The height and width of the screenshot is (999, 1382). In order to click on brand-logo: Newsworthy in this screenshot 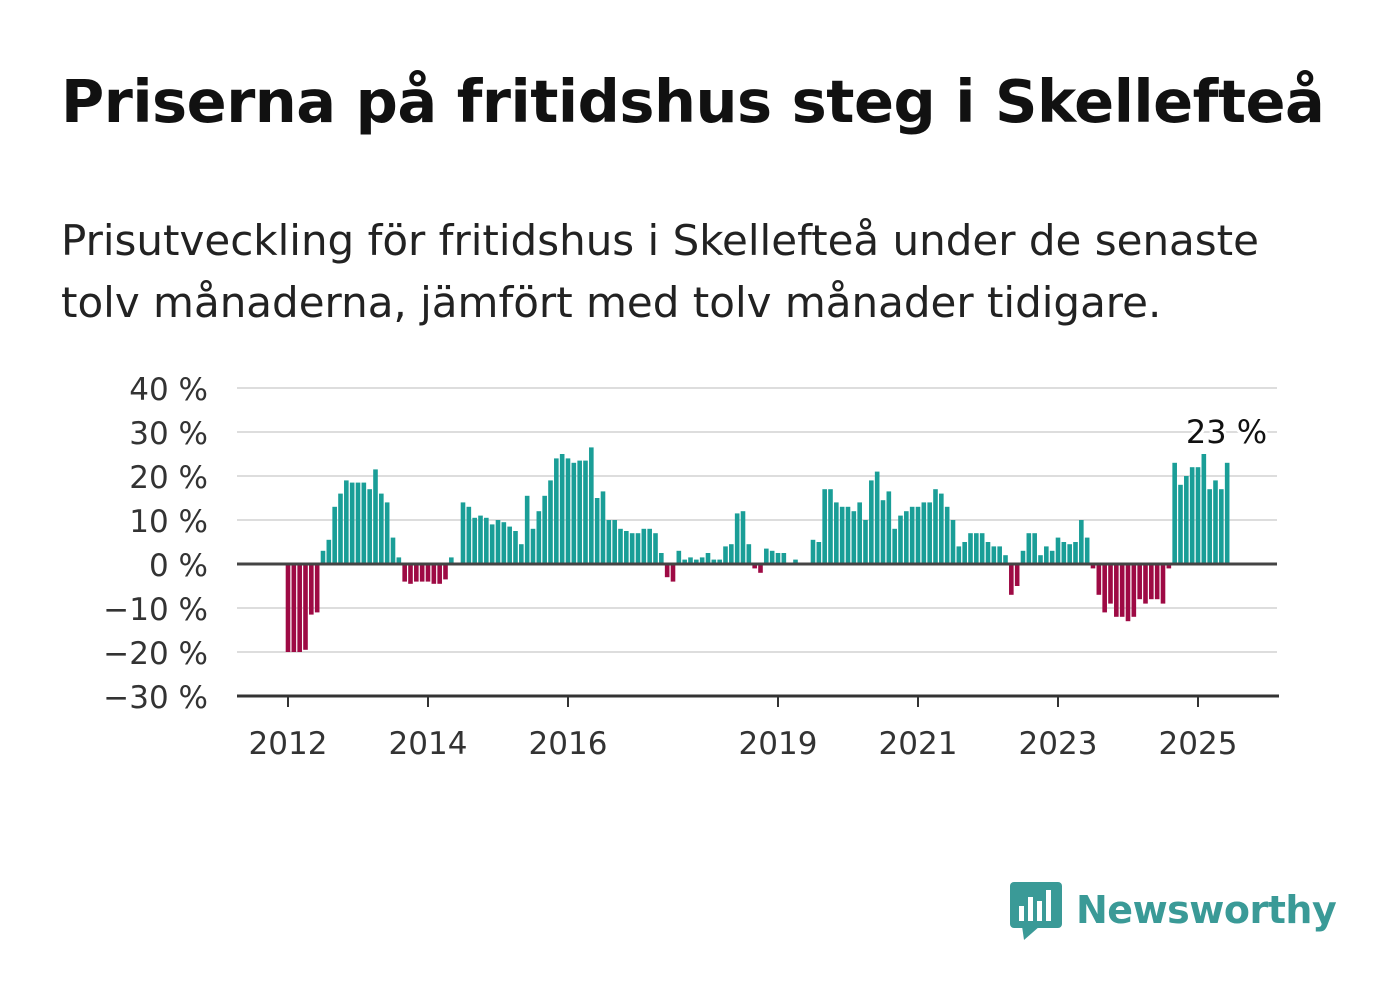, I will do `click(1173, 910)`.